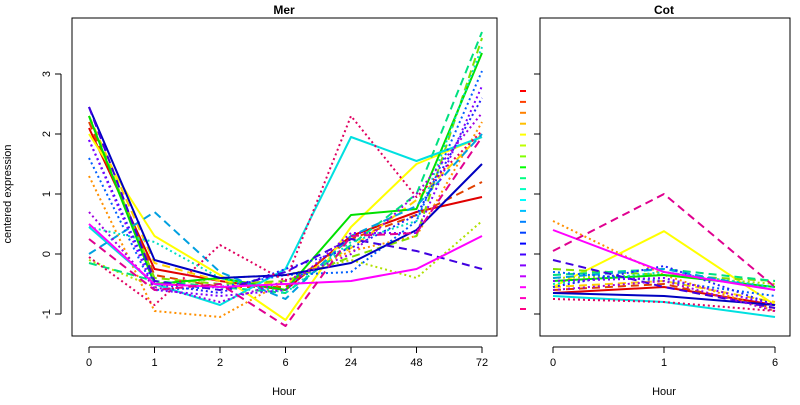 This screenshot has height=405, width=800. Describe the element at coordinates (284, 392) in the screenshot. I see `mer-x-axis-title: Hour` at that location.